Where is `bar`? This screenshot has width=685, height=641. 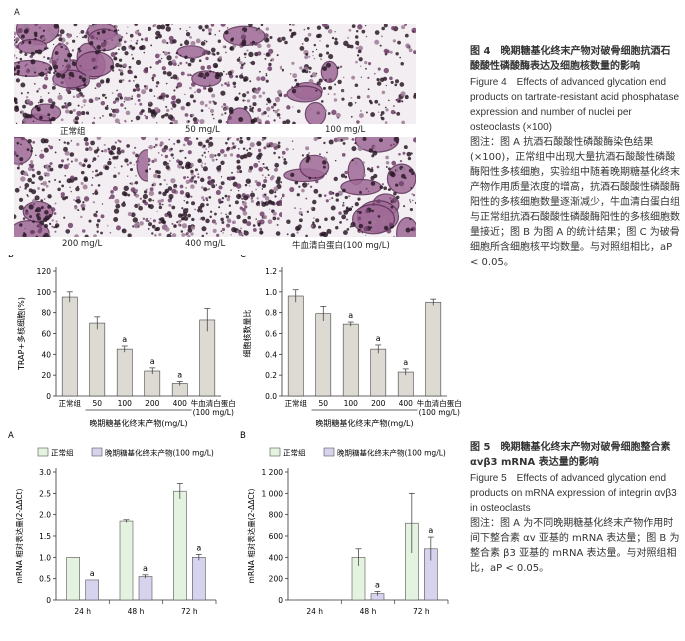
bar is located at coordinates (323, 355).